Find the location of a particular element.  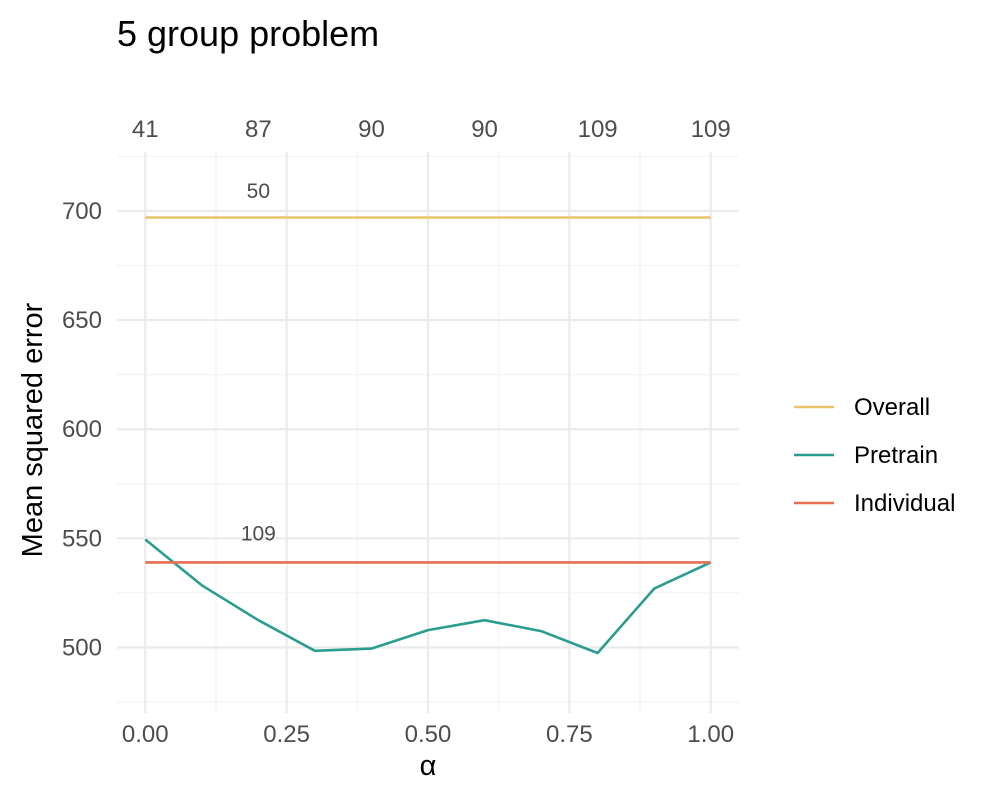

top-axis: 41 87 90 90 109 109 is located at coordinates (431, 129).